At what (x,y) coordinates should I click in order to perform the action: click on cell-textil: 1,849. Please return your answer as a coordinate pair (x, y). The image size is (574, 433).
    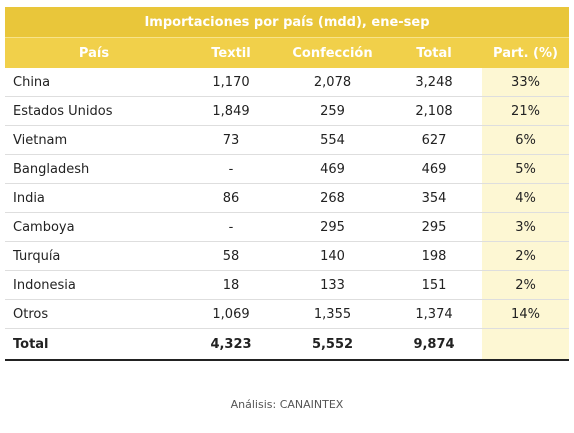
    Looking at the image, I should click on (231, 111).